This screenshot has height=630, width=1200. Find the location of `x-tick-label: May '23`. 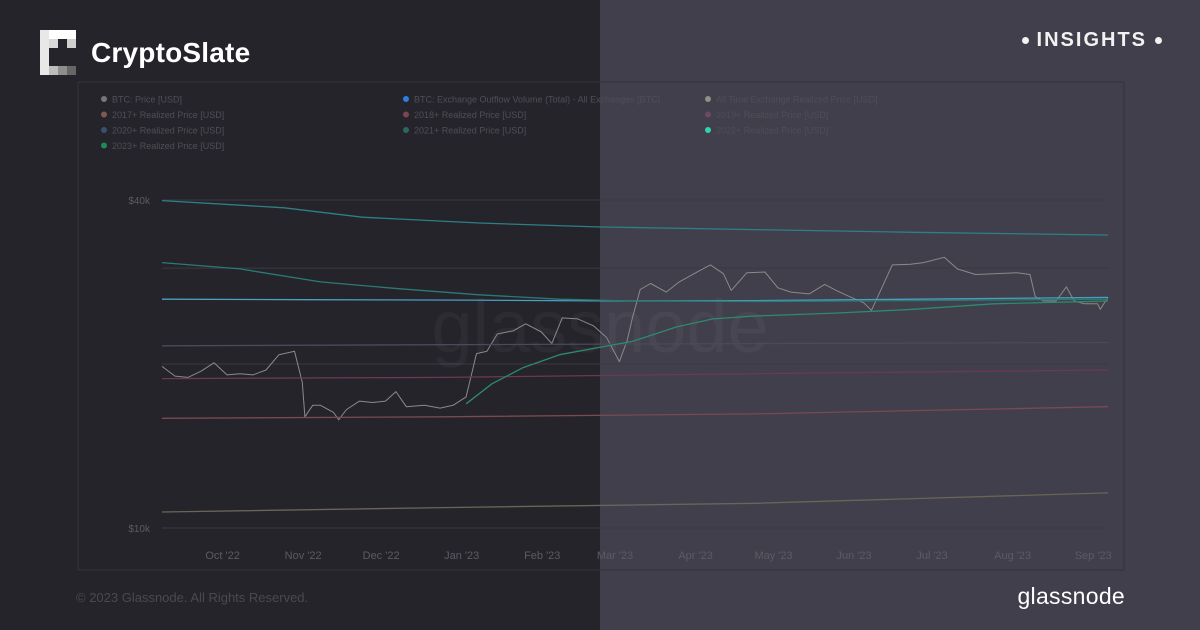

x-tick-label: May '23 is located at coordinates (773, 556).